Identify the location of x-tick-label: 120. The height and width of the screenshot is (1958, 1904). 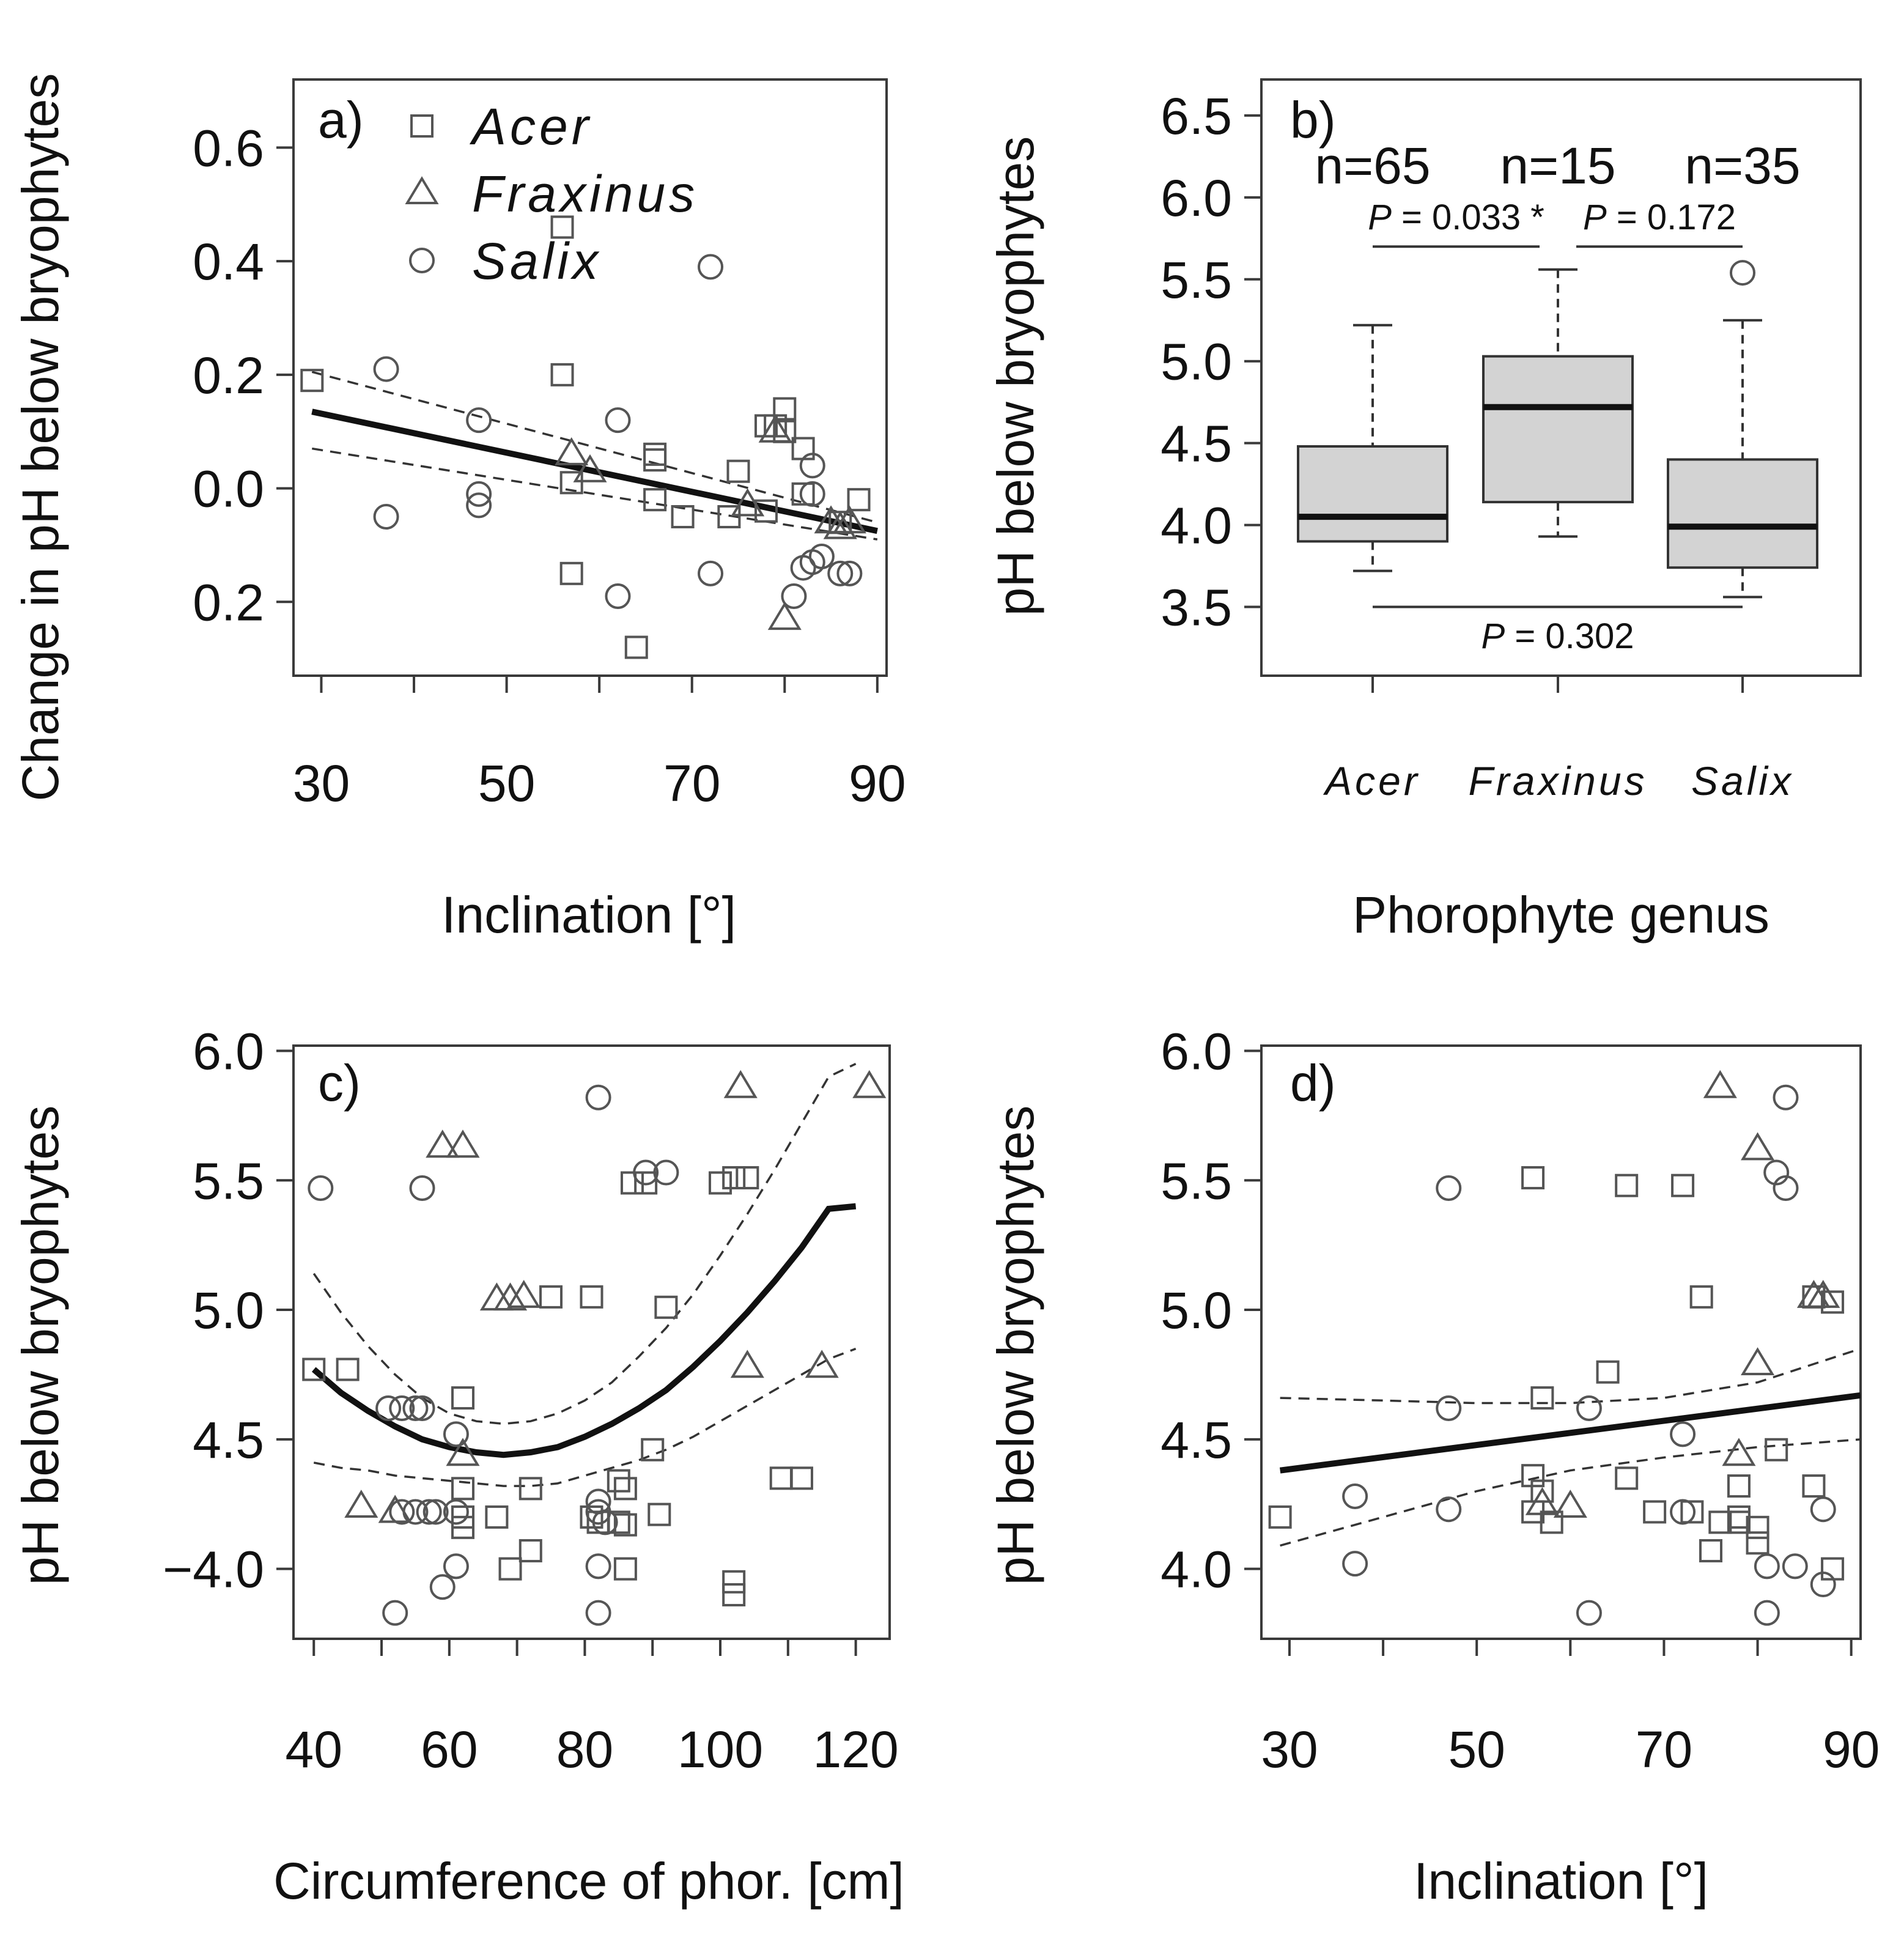
(856, 1749).